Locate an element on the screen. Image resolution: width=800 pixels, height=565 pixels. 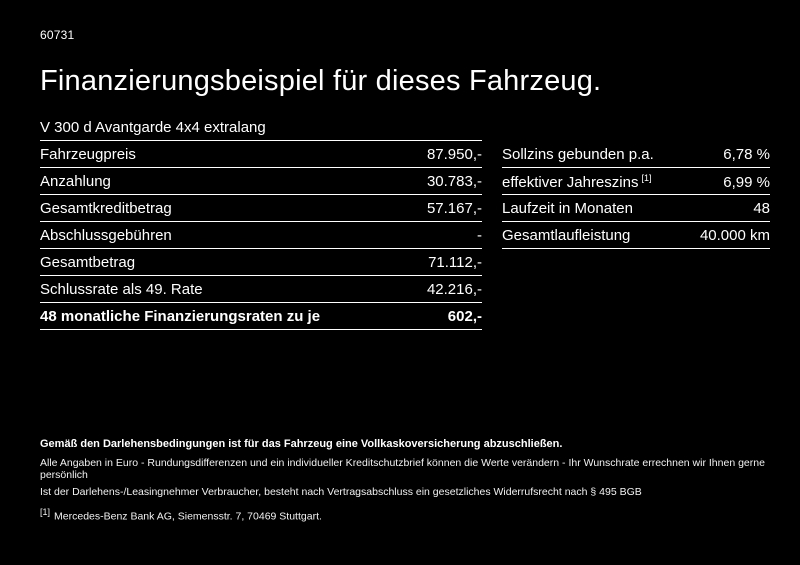
table-row: Sollzins gebunden p.a. 6,78 % is located at coordinates (636, 154).